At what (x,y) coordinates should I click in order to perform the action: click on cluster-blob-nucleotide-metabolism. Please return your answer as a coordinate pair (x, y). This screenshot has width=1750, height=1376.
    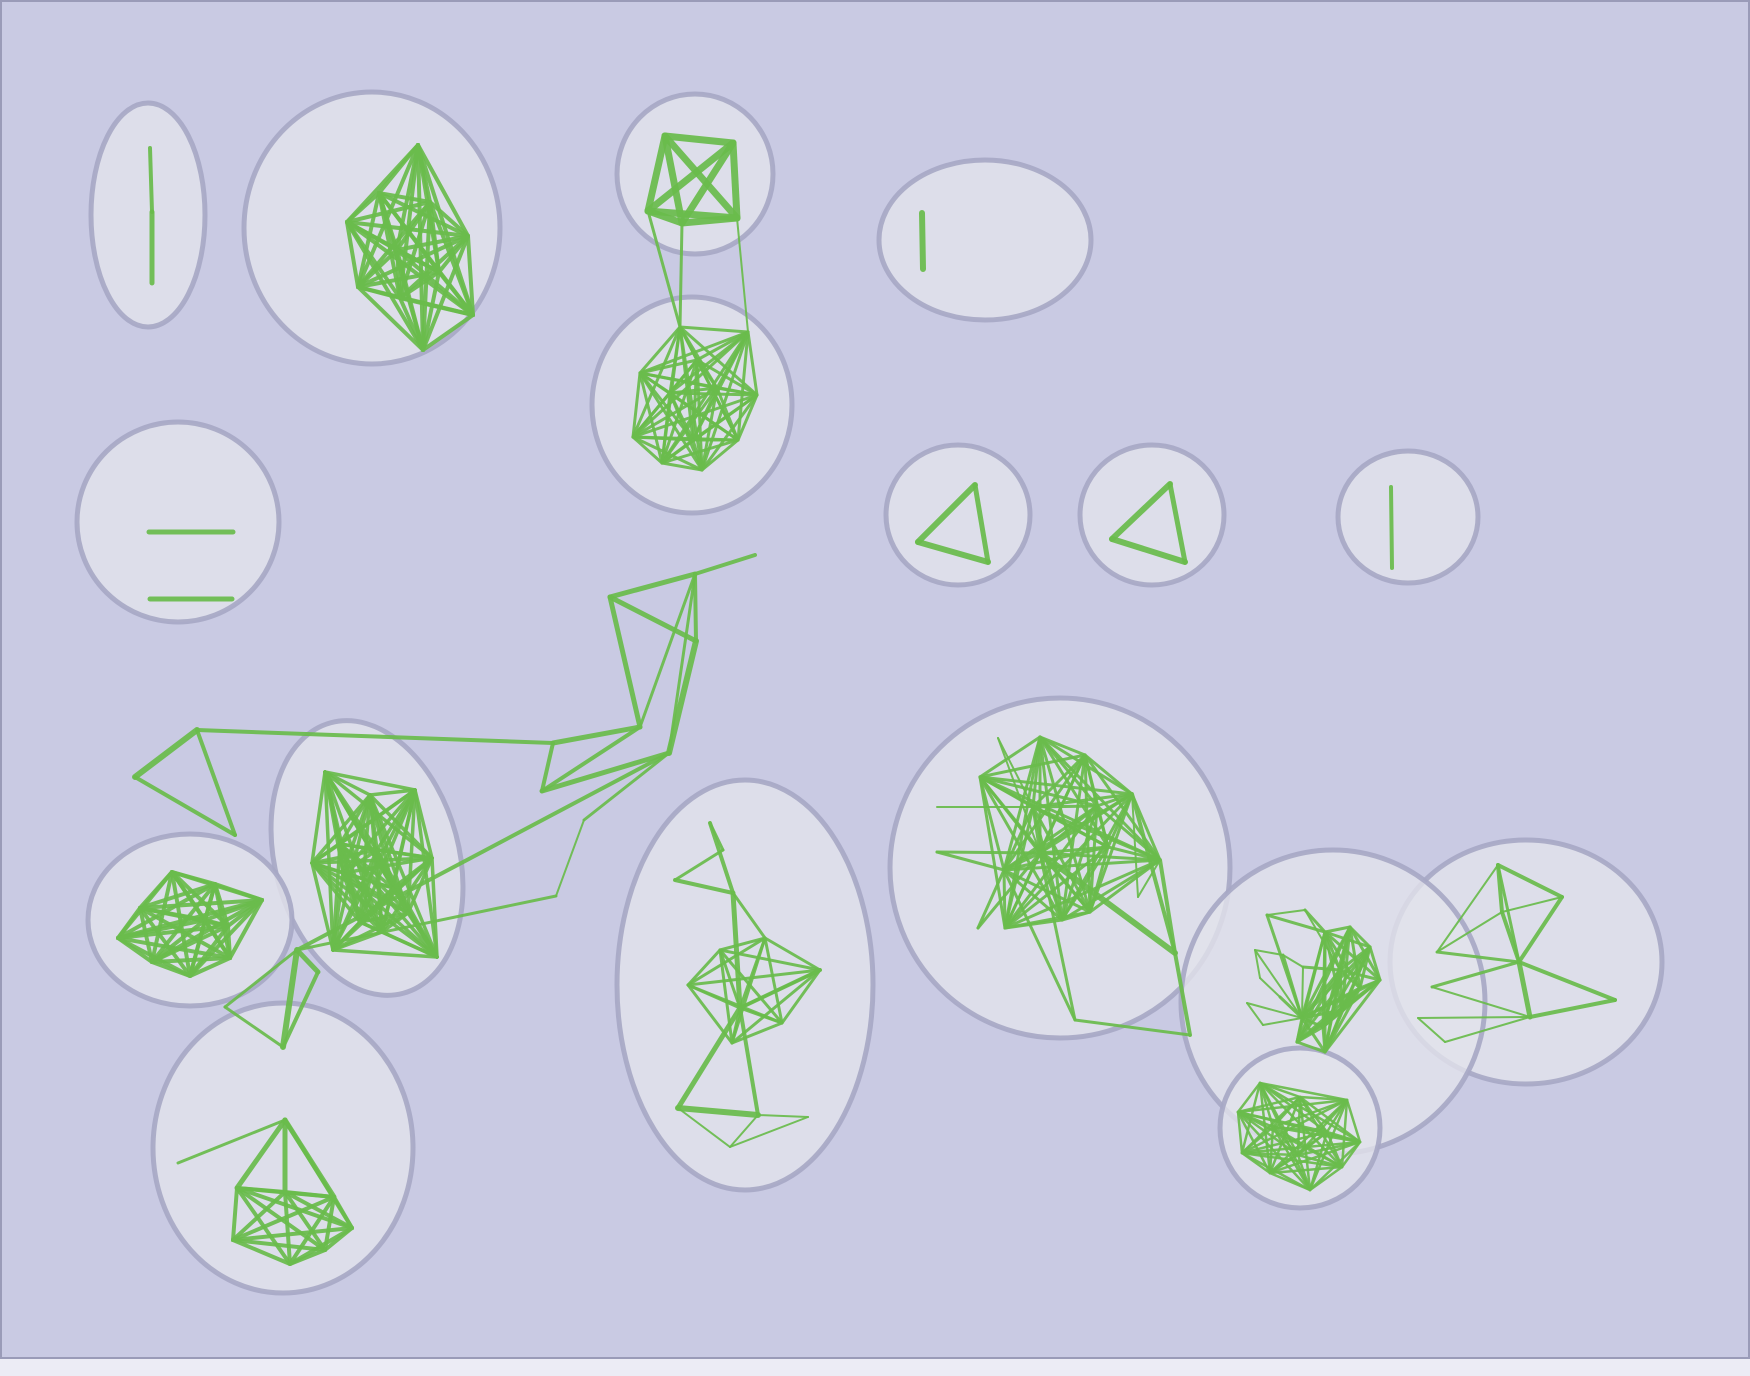
    Looking at the image, I should click on (178, 522).